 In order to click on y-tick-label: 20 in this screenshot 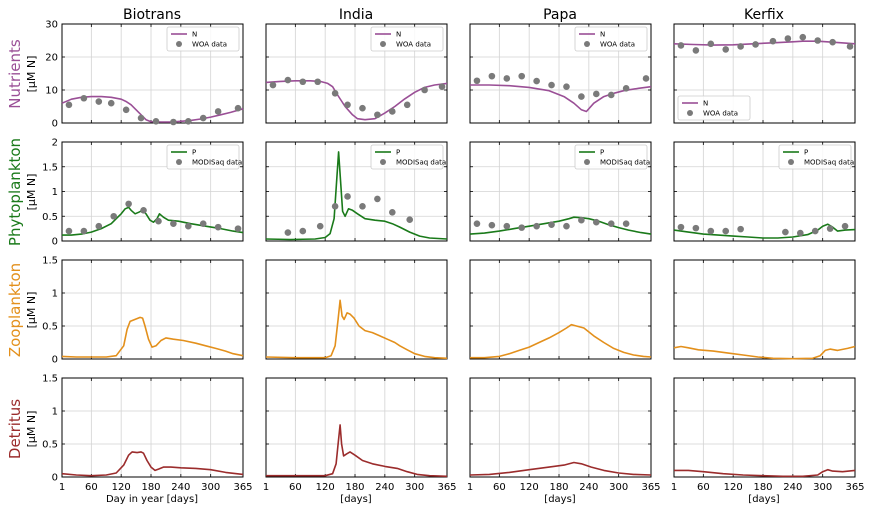, I will do `click(51, 58)`.